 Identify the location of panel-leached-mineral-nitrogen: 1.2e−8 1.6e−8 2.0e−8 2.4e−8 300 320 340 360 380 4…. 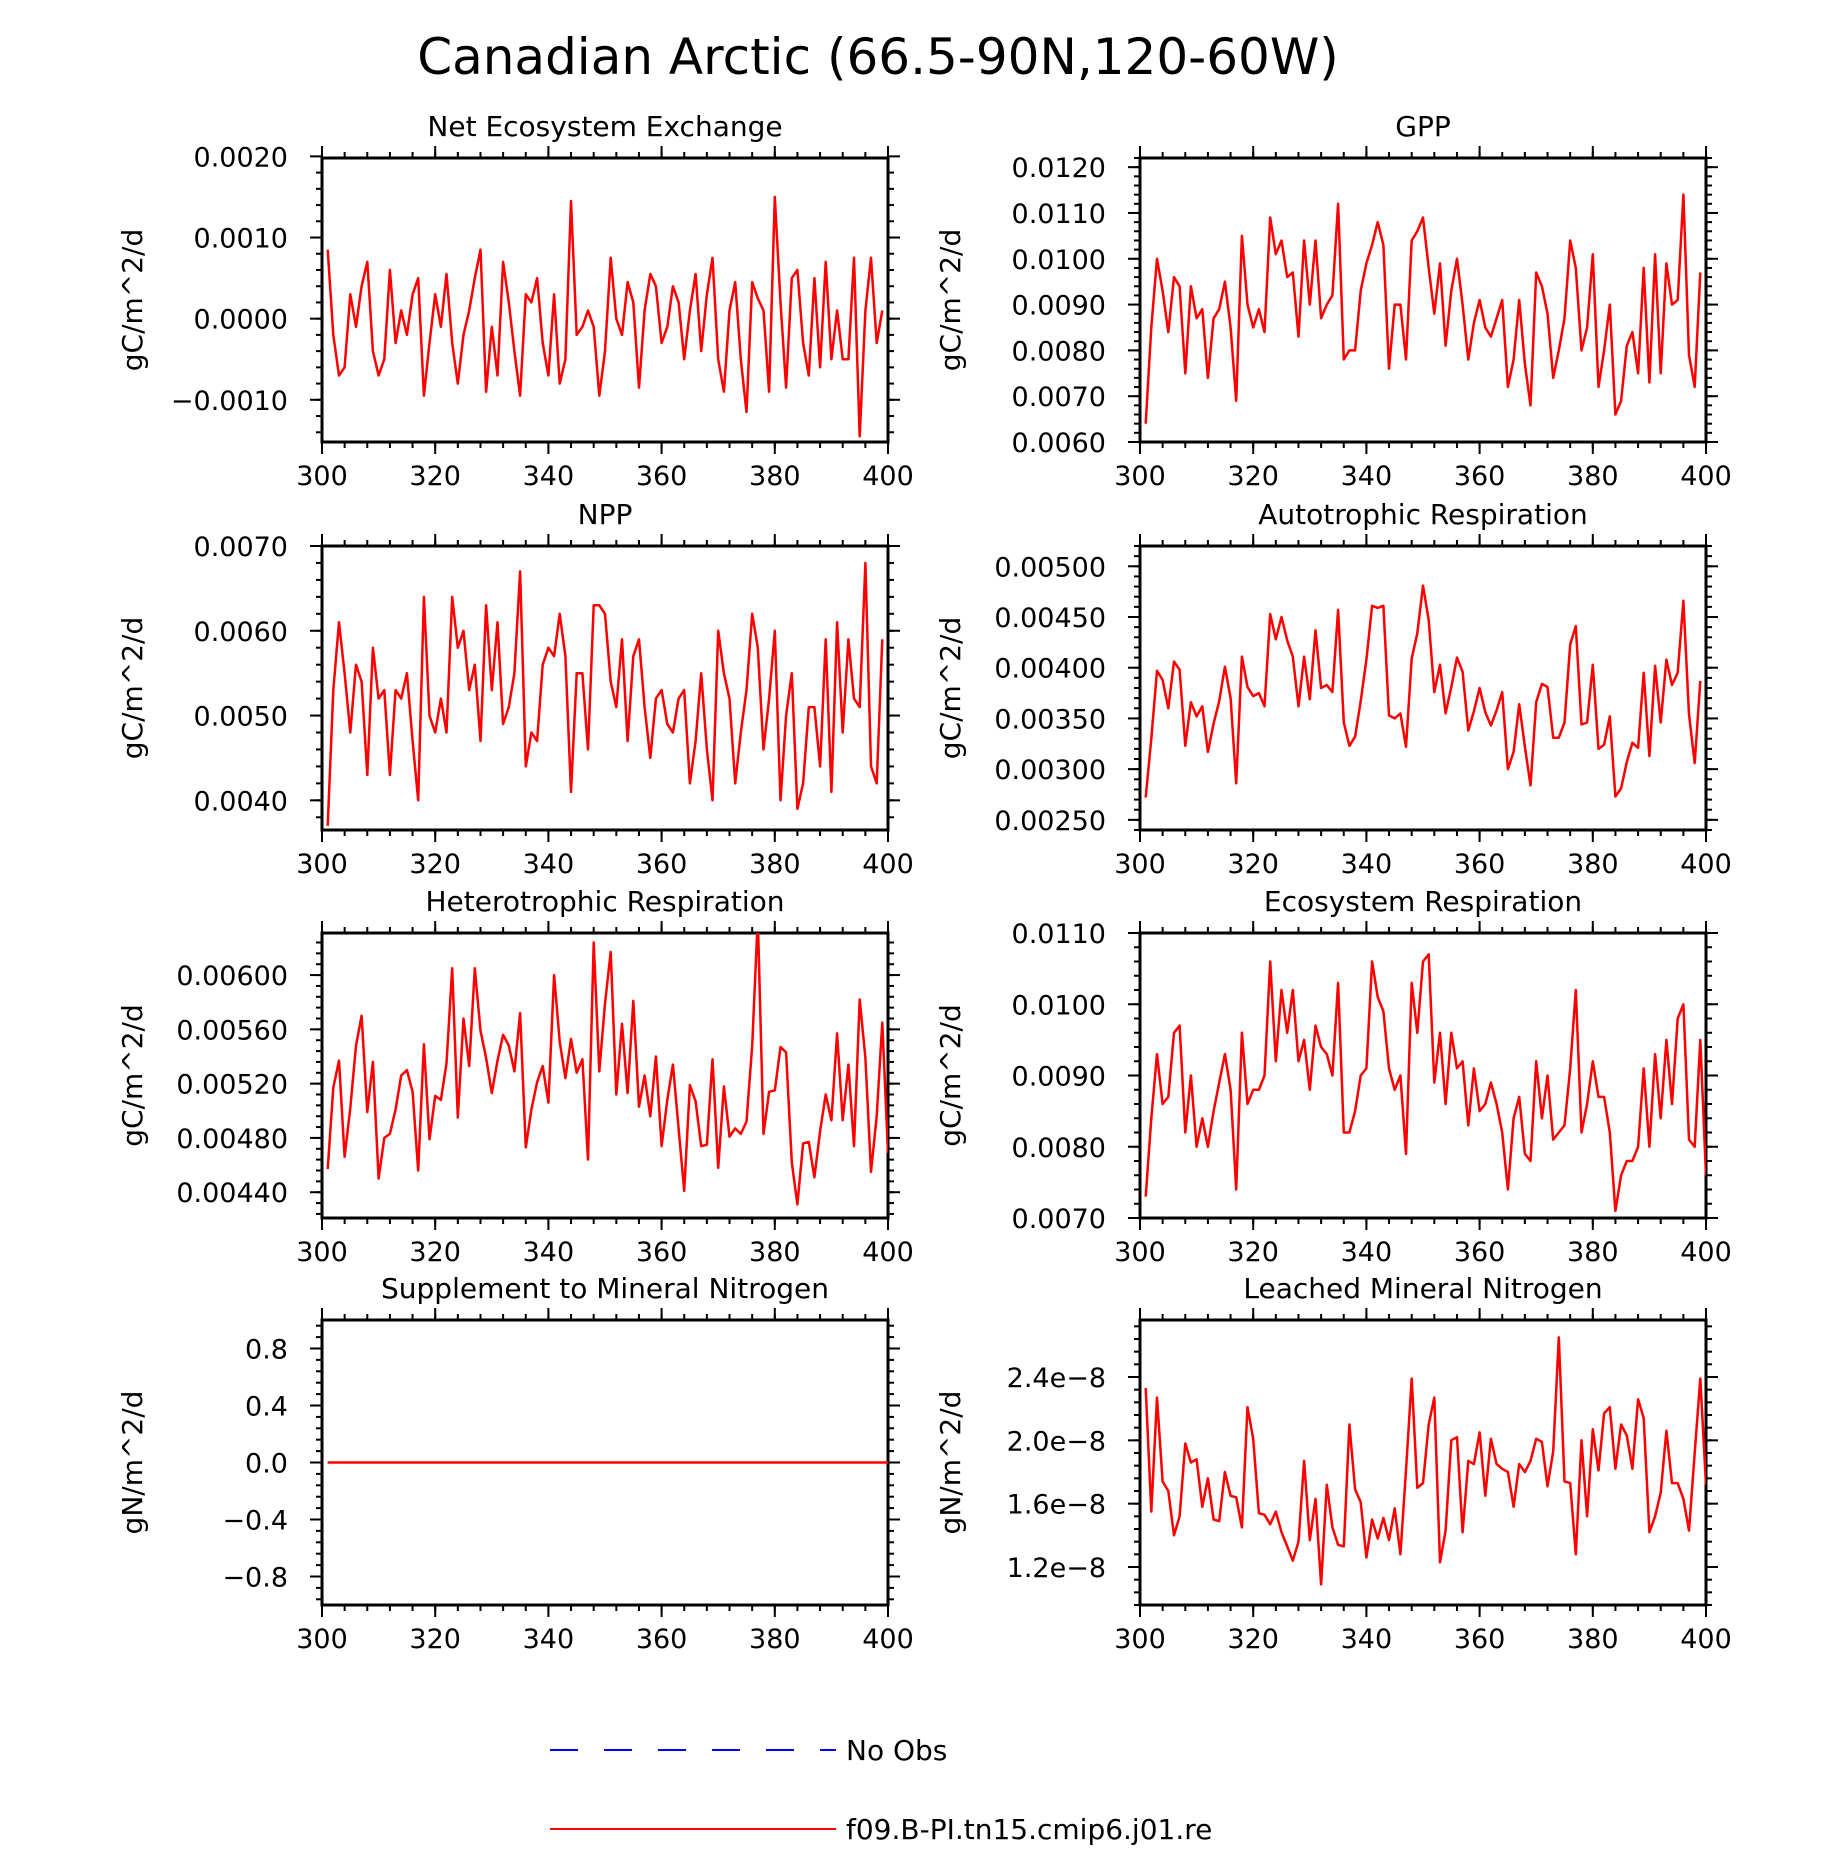
(1333, 1463).